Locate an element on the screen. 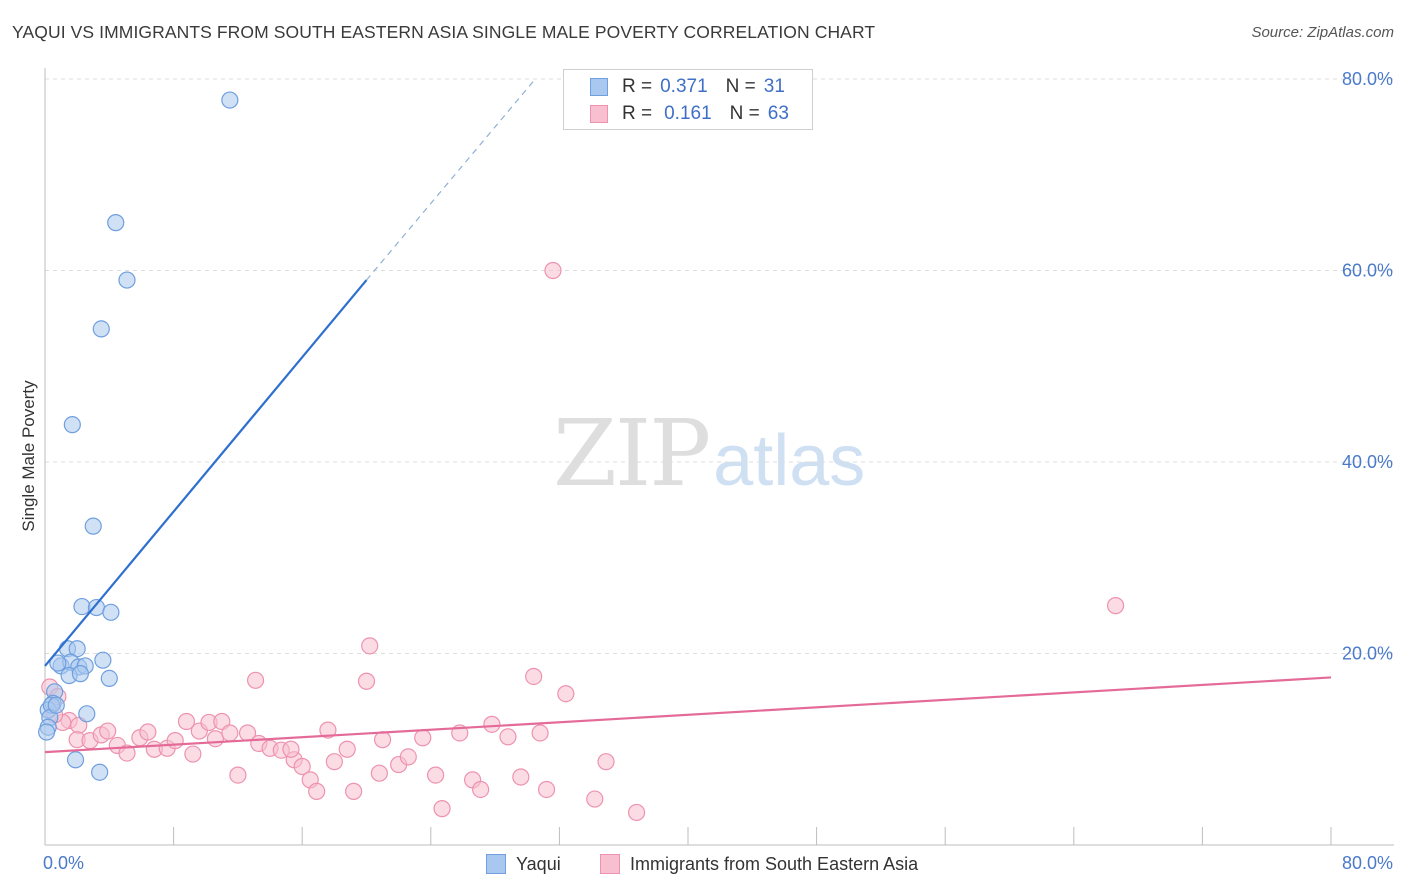 The image size is (1406, 892). bottom-legend-label-sea: Immigrants from South Eastern Asia is located at coordinates (774, 863).